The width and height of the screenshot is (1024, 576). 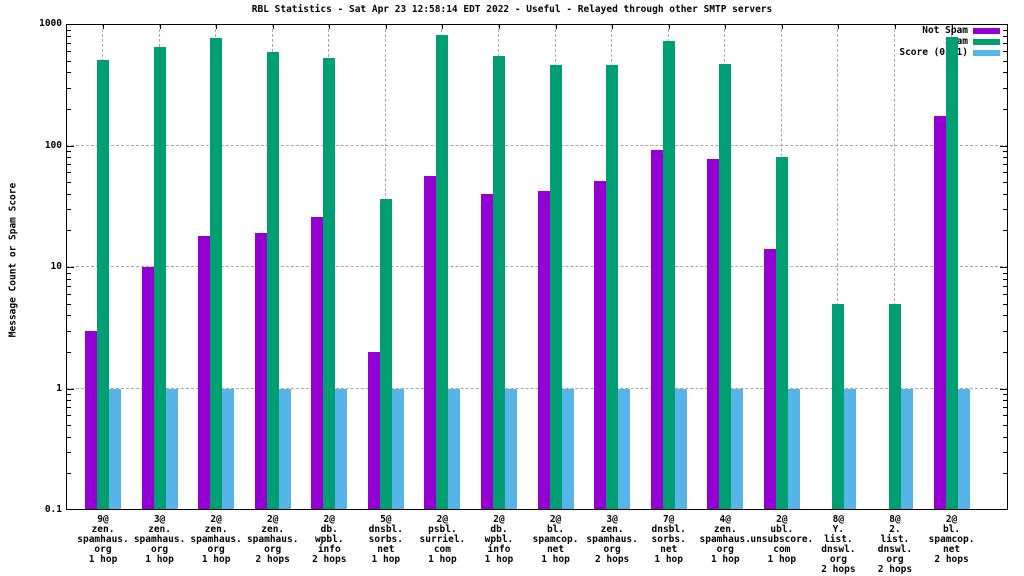 I want to click on x-tick-label: 3@ zen. spamhaus. org 1 hop, so click(x=159, y=539).